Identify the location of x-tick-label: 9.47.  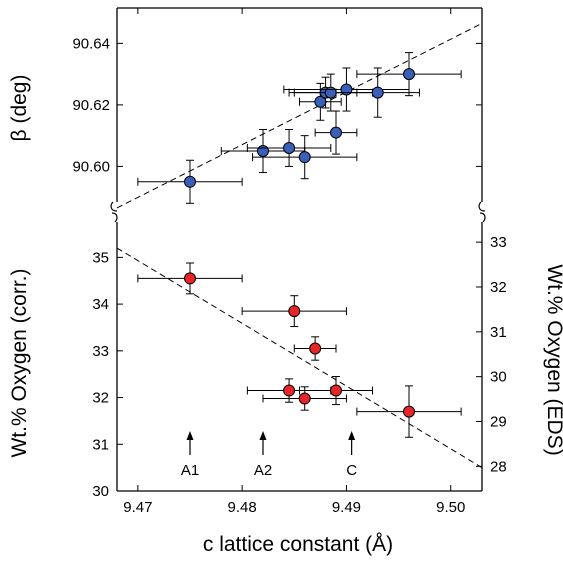
(137, 507).